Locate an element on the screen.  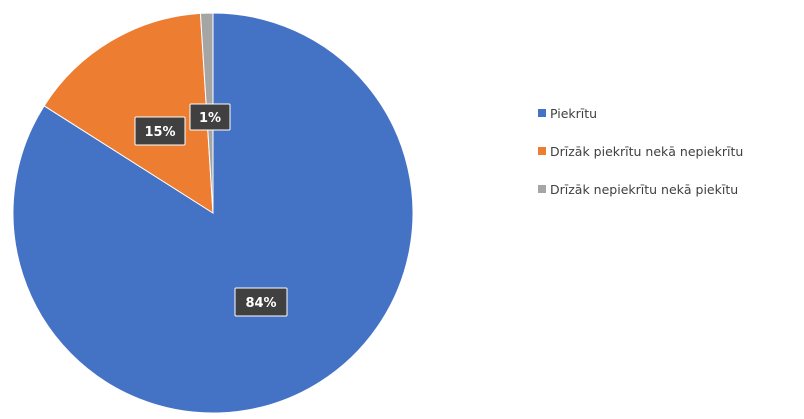
data-label-15-text: 15% is located at coordinates (159, 132).